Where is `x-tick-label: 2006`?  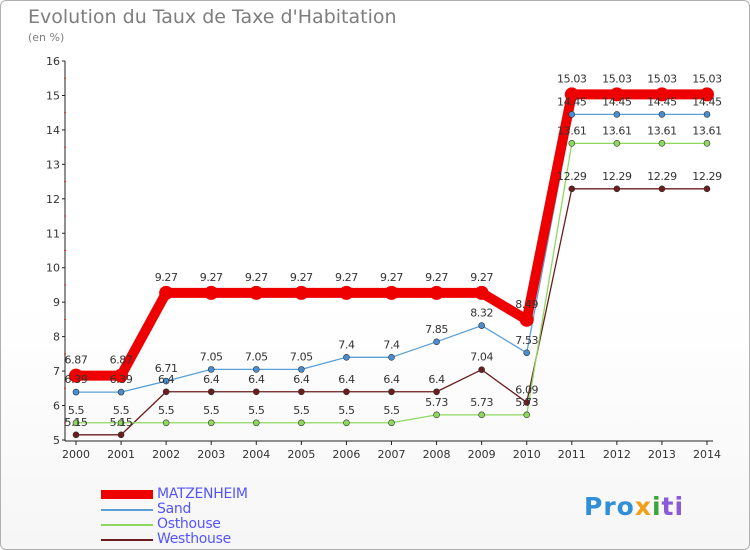
x-tick-label: 2006 is located at coordinates (346, 454).